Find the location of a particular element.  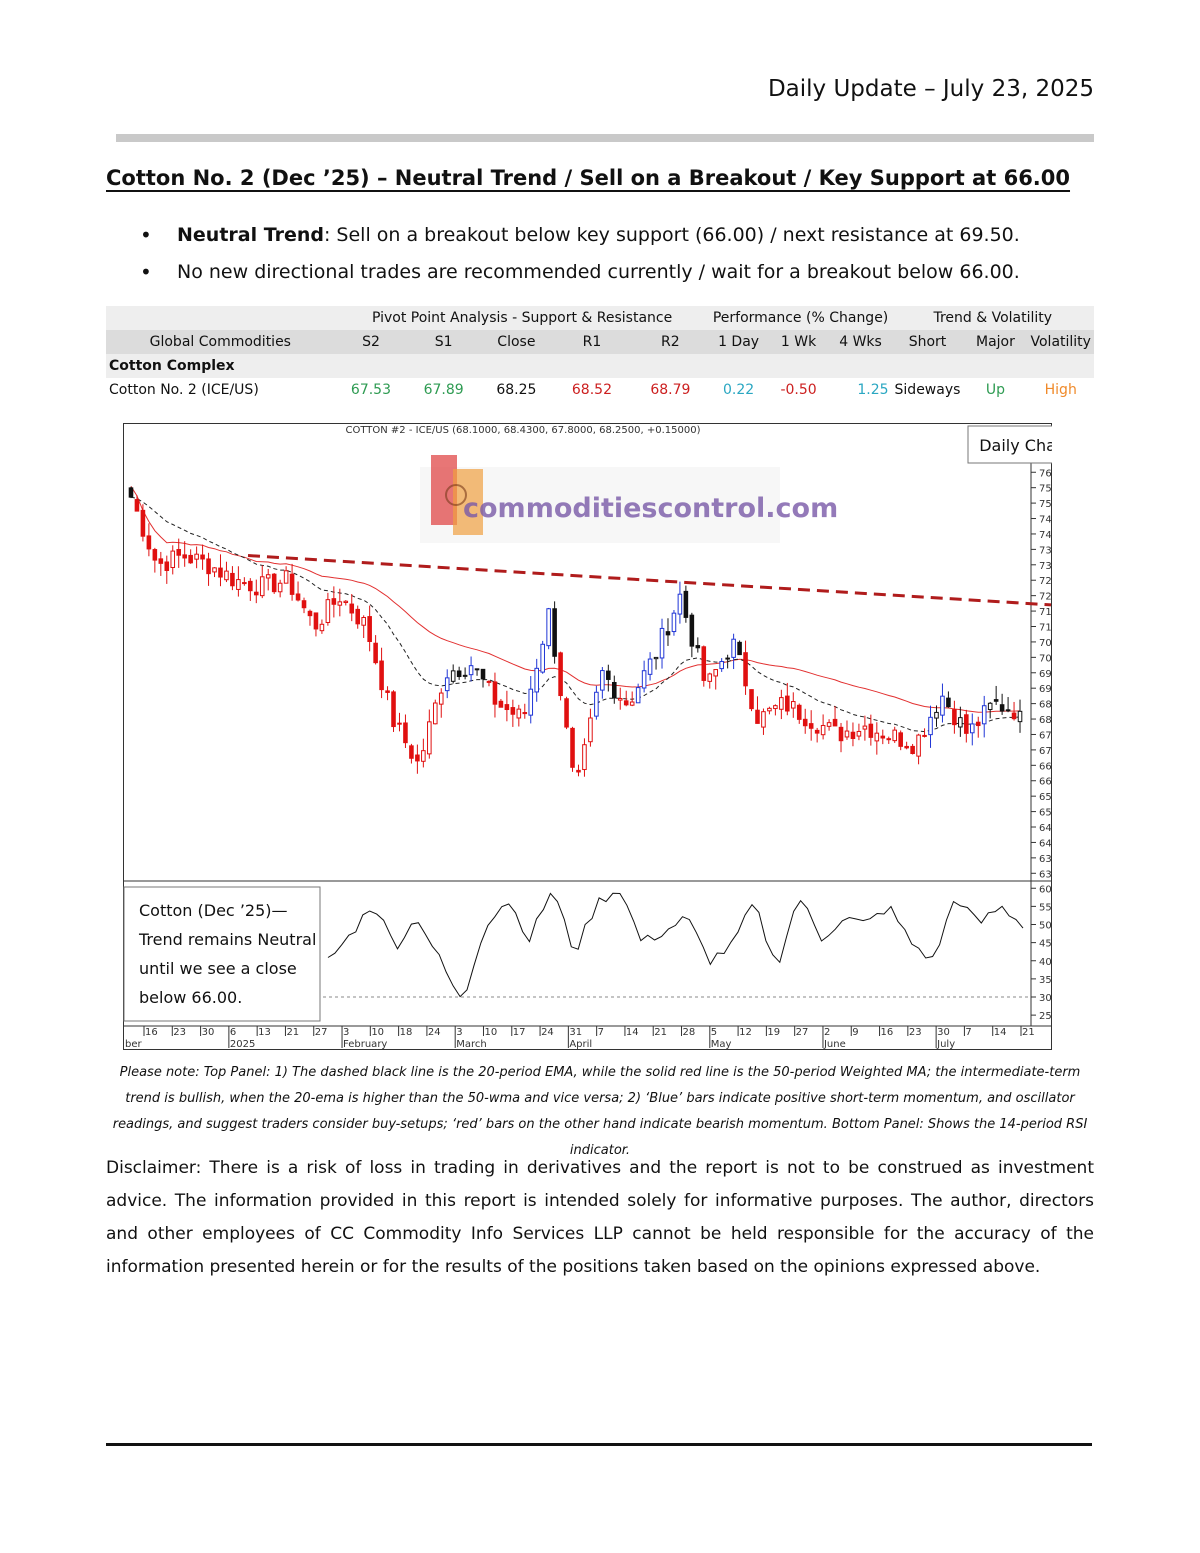

date-tick-label: 24 is located at coordinates (547, 1032).